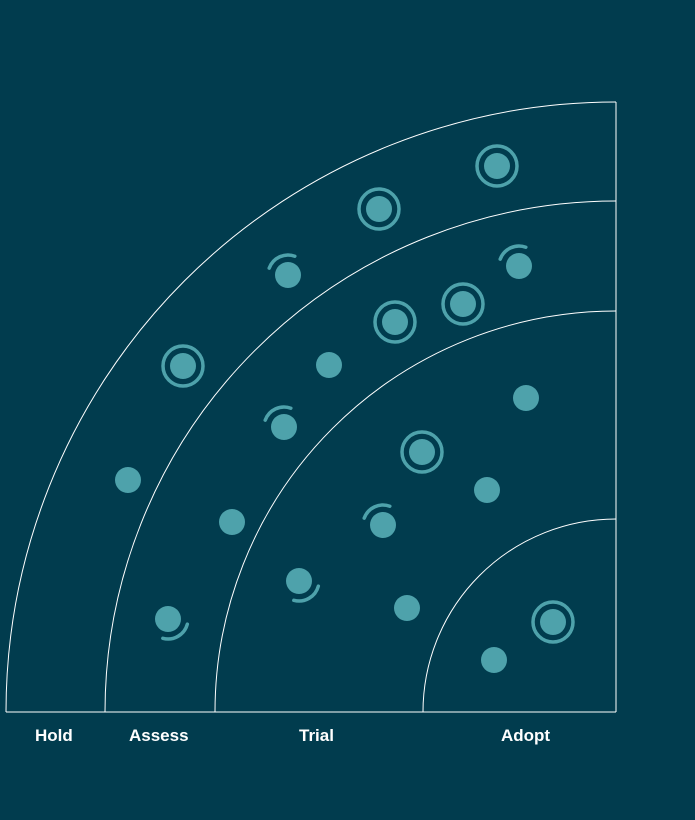 Image resolution: width=695 pixels, height=820 pixels. Describe the element at coordinates (519, 615) in the screenshot. I see `ring-arc-adopt` at that location.